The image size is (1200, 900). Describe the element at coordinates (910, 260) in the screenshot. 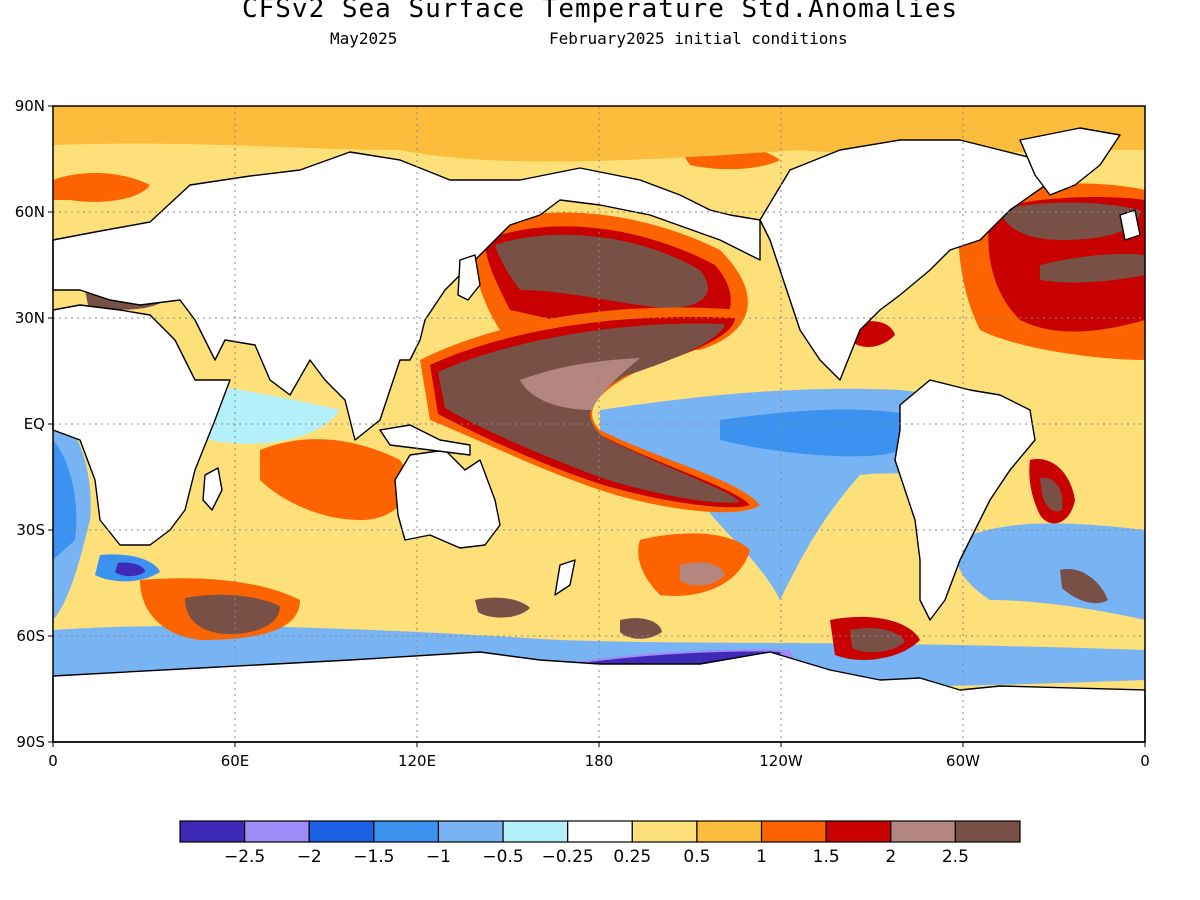

I see `land-north-america` at that location.